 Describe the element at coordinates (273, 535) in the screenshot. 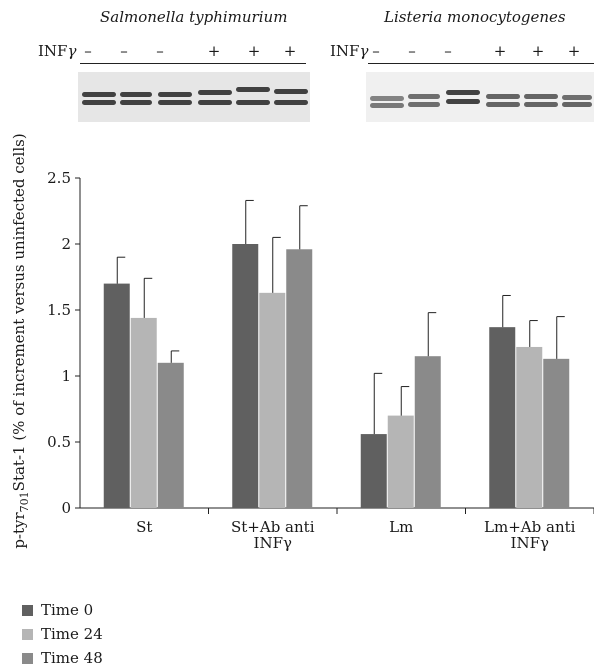

I see `x-tick-label: St+Ab anti INFγ` at that location.